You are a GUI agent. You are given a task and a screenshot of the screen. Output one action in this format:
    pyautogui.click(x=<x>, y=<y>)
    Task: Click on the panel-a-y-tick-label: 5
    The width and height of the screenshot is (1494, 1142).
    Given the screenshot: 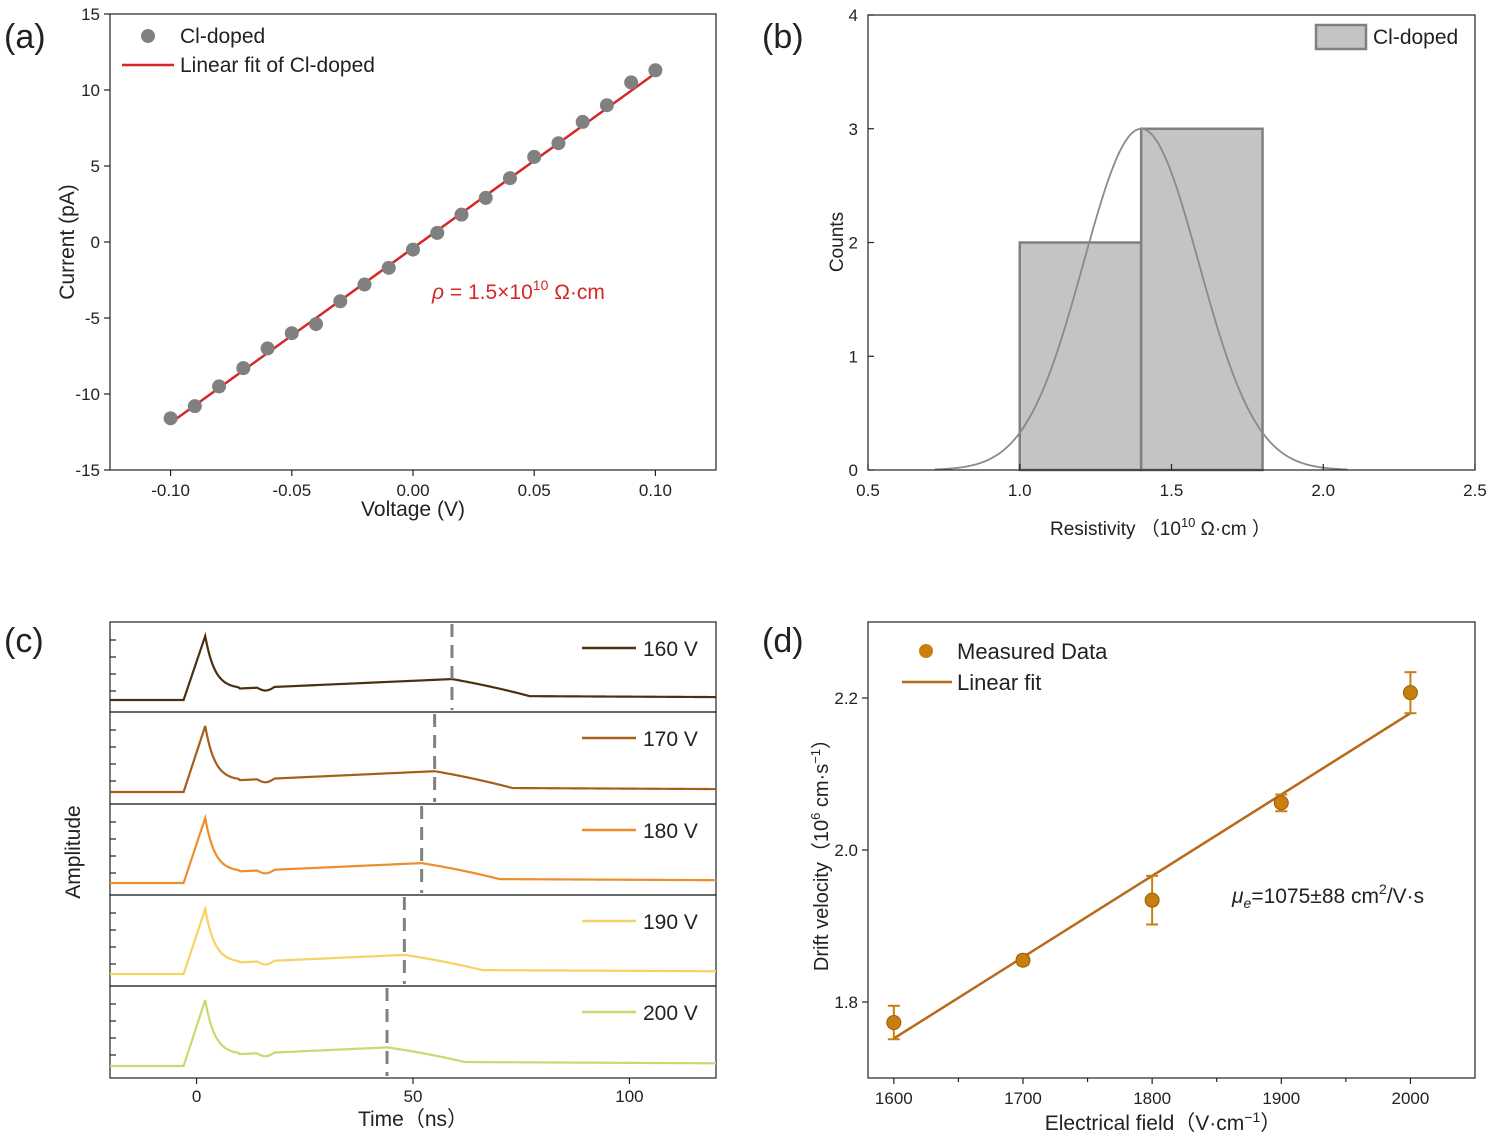 What is the action you would take?
    pyautogui.click(x=95, y=166)
    